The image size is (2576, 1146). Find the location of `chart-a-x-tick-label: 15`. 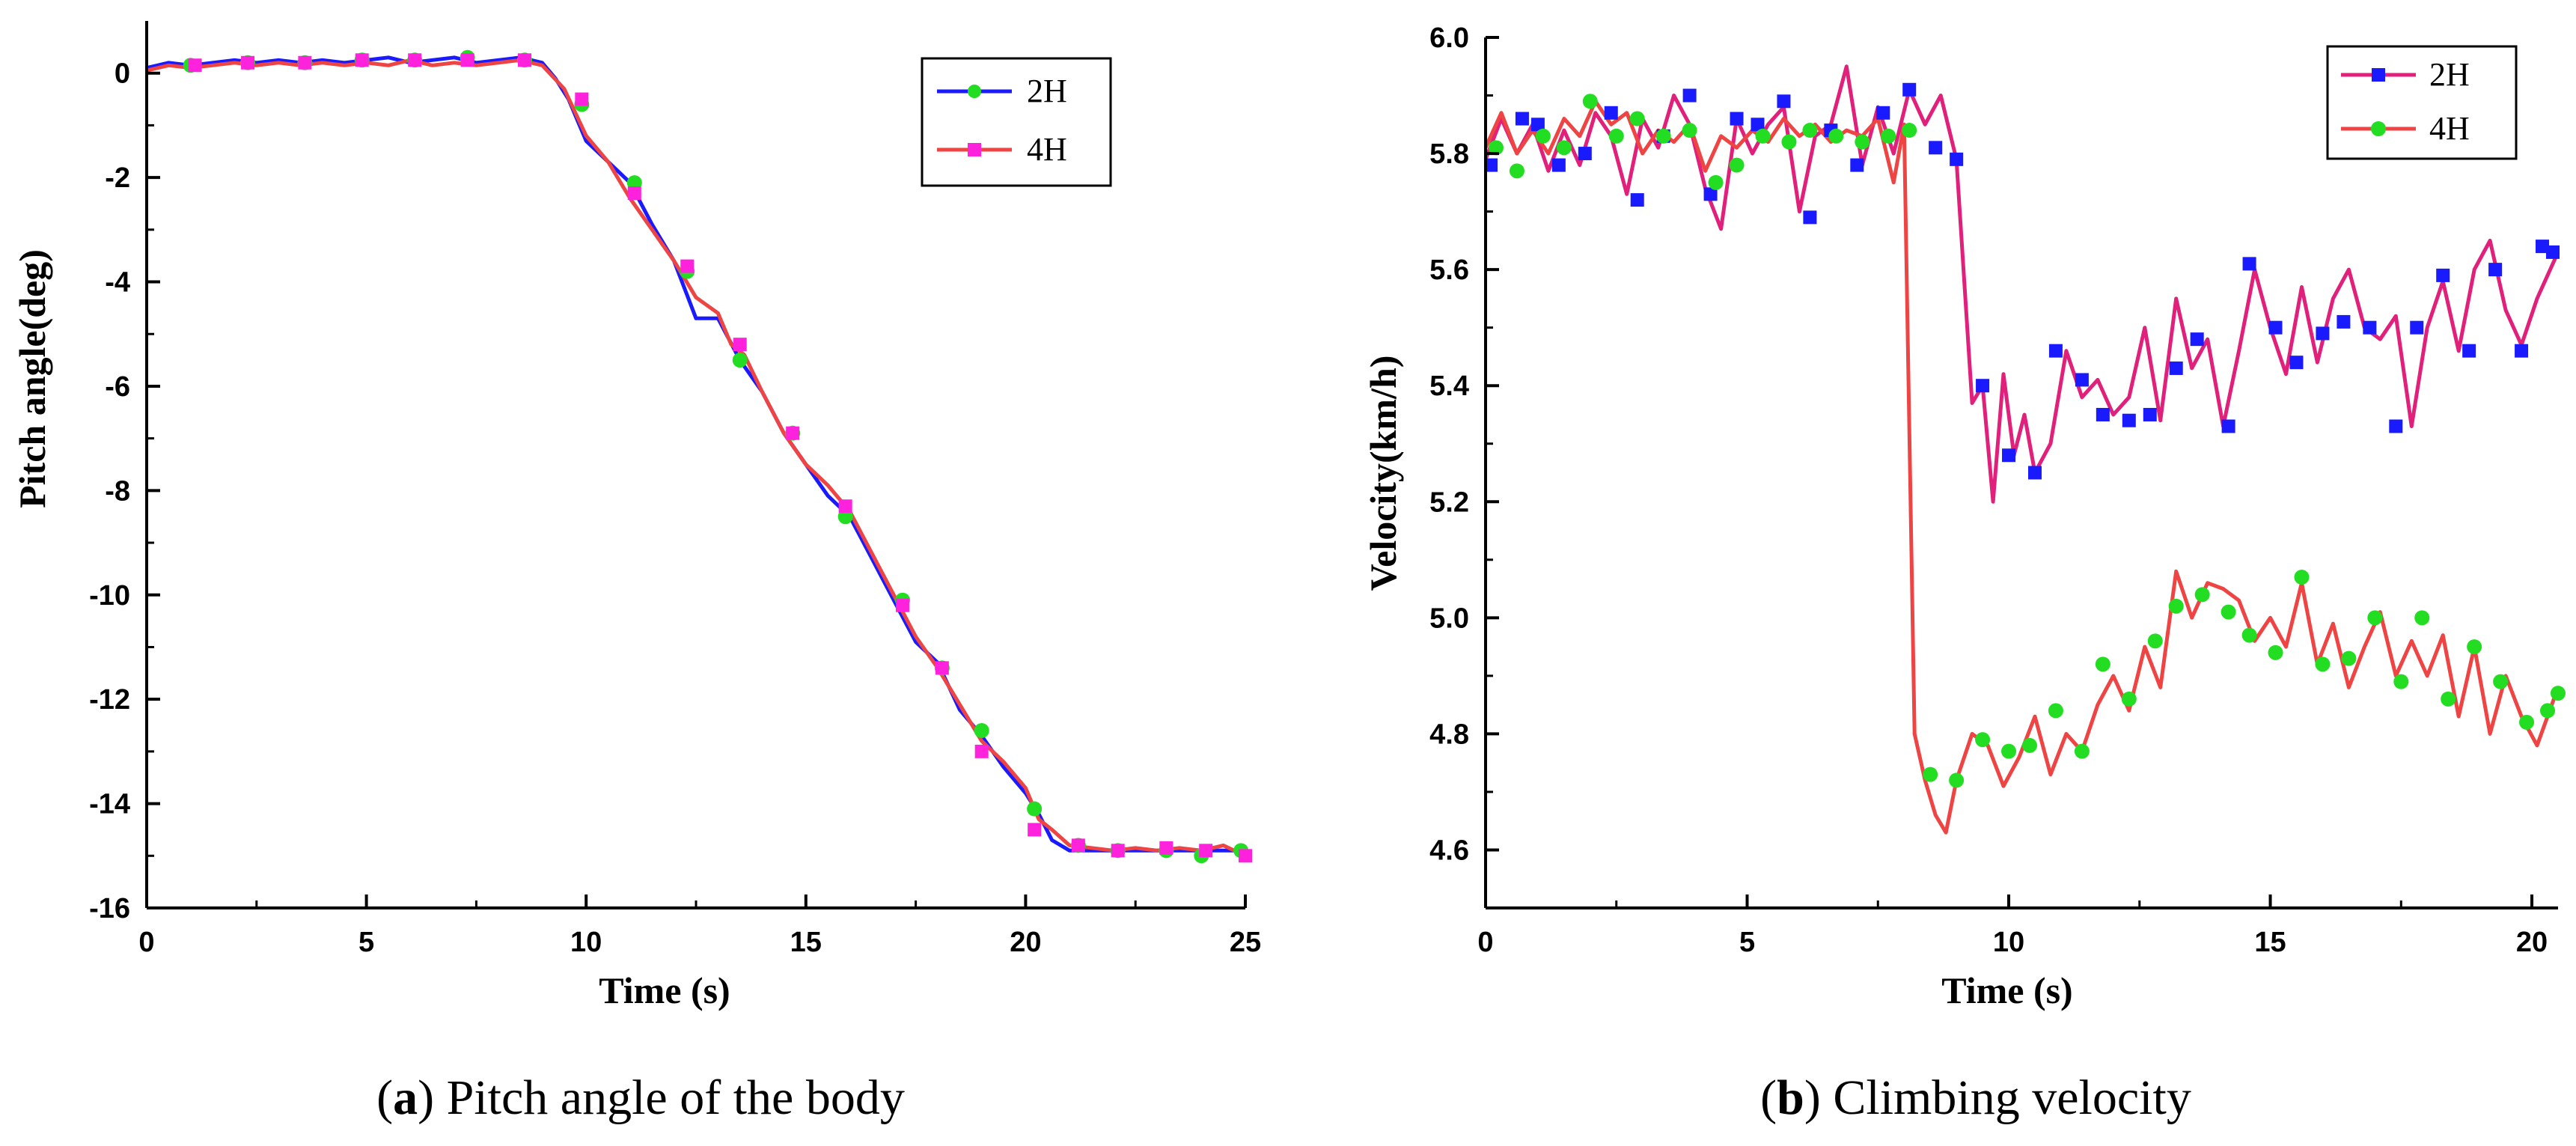

chart-a-x-tick-label: 15 is located at coordinates (806, 942).